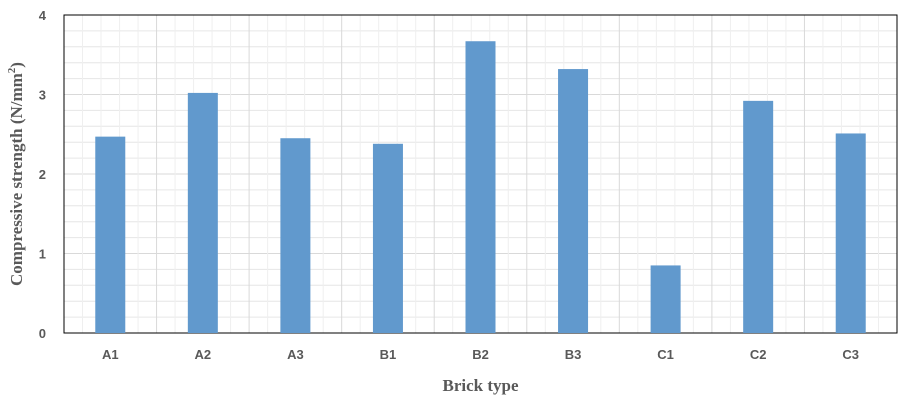 The height and width of the screenshot is (401, 912). I want to click on y-tick-label: 0, so click(42, 333).